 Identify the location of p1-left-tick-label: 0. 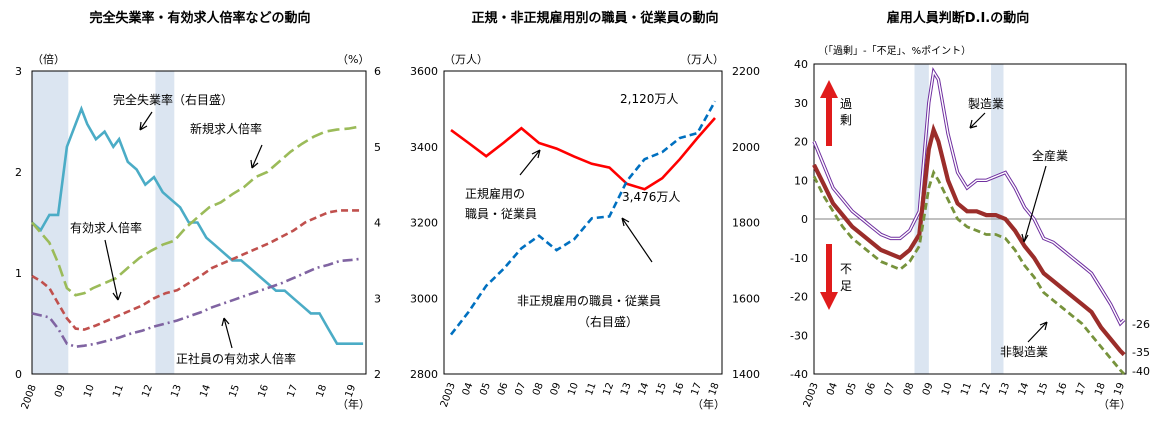
(18, 374).